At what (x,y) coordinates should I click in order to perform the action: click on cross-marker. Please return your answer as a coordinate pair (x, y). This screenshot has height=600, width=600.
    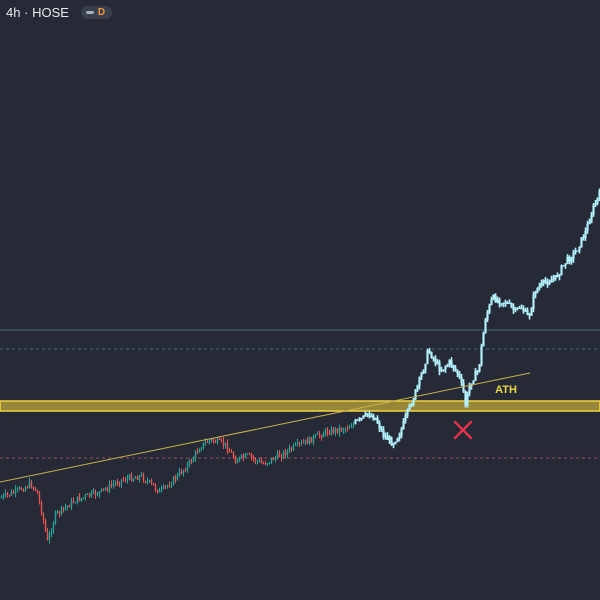
    Looking at the image, I should click on (463, 430).